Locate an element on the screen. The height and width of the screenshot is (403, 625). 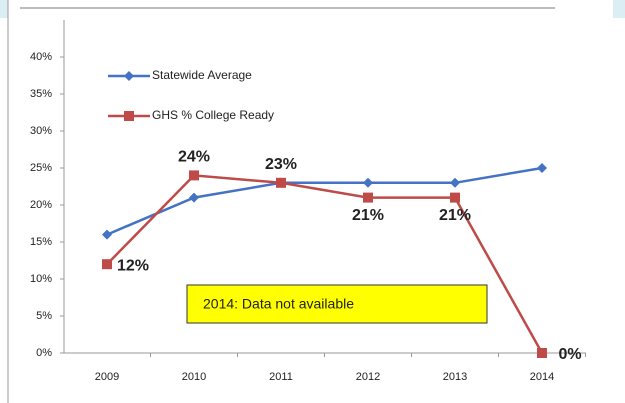
legend-label: GHS % College Ready is located at coordinates (213, 115).